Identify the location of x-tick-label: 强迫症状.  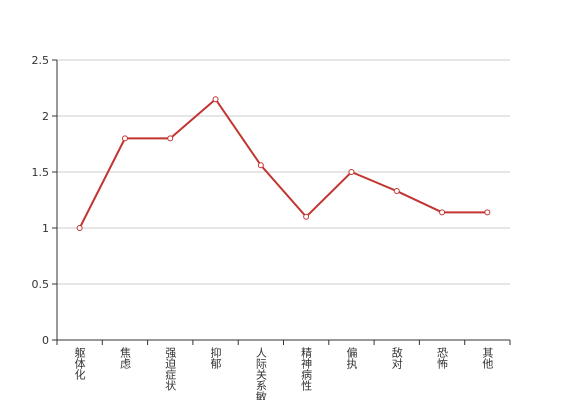
(170, 369).